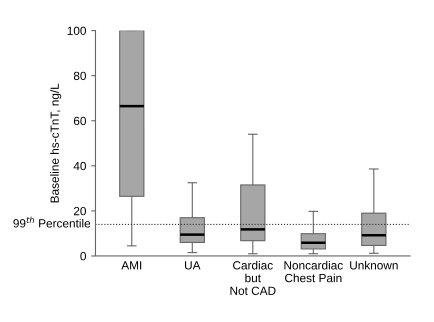  I want to click on x-tick-label: UA, so click(192, 265).